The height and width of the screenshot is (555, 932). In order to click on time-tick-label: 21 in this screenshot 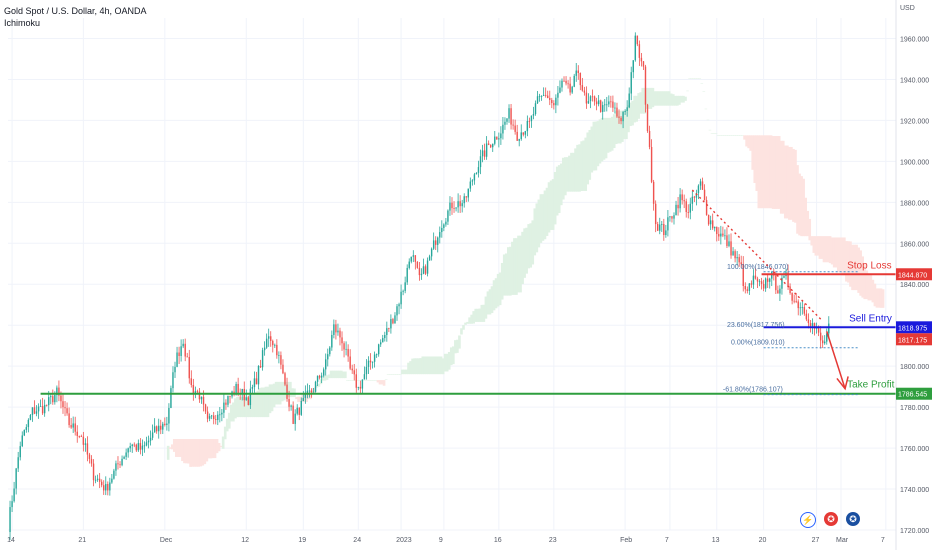, I will do `click(82, 540)`.